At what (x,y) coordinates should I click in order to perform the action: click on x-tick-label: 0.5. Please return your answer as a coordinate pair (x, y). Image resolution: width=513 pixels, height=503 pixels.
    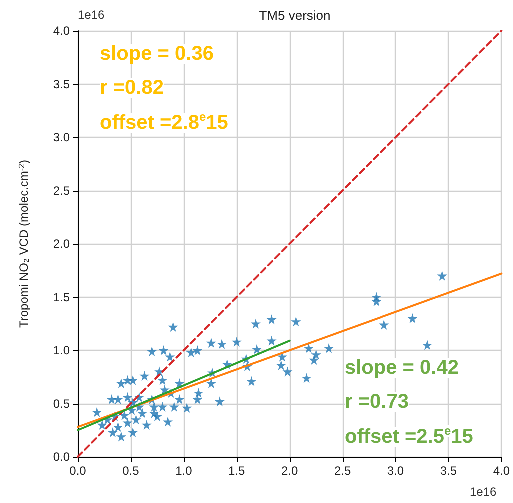
    Looking at the image, I should click on (131, 471).